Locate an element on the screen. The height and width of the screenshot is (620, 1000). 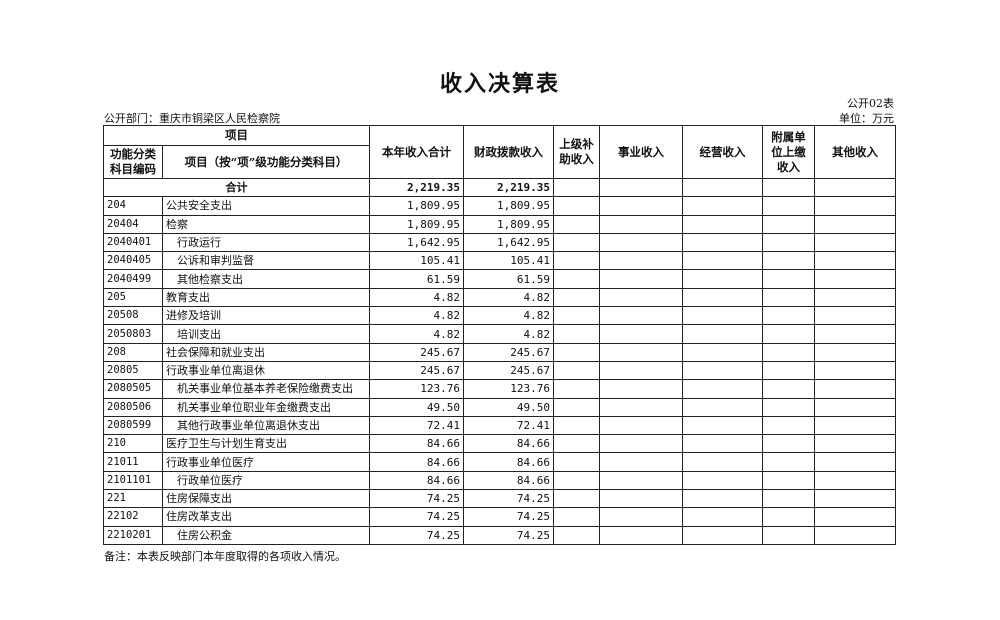
header-operating: 经营收入 is located at coordinates (722, 152).